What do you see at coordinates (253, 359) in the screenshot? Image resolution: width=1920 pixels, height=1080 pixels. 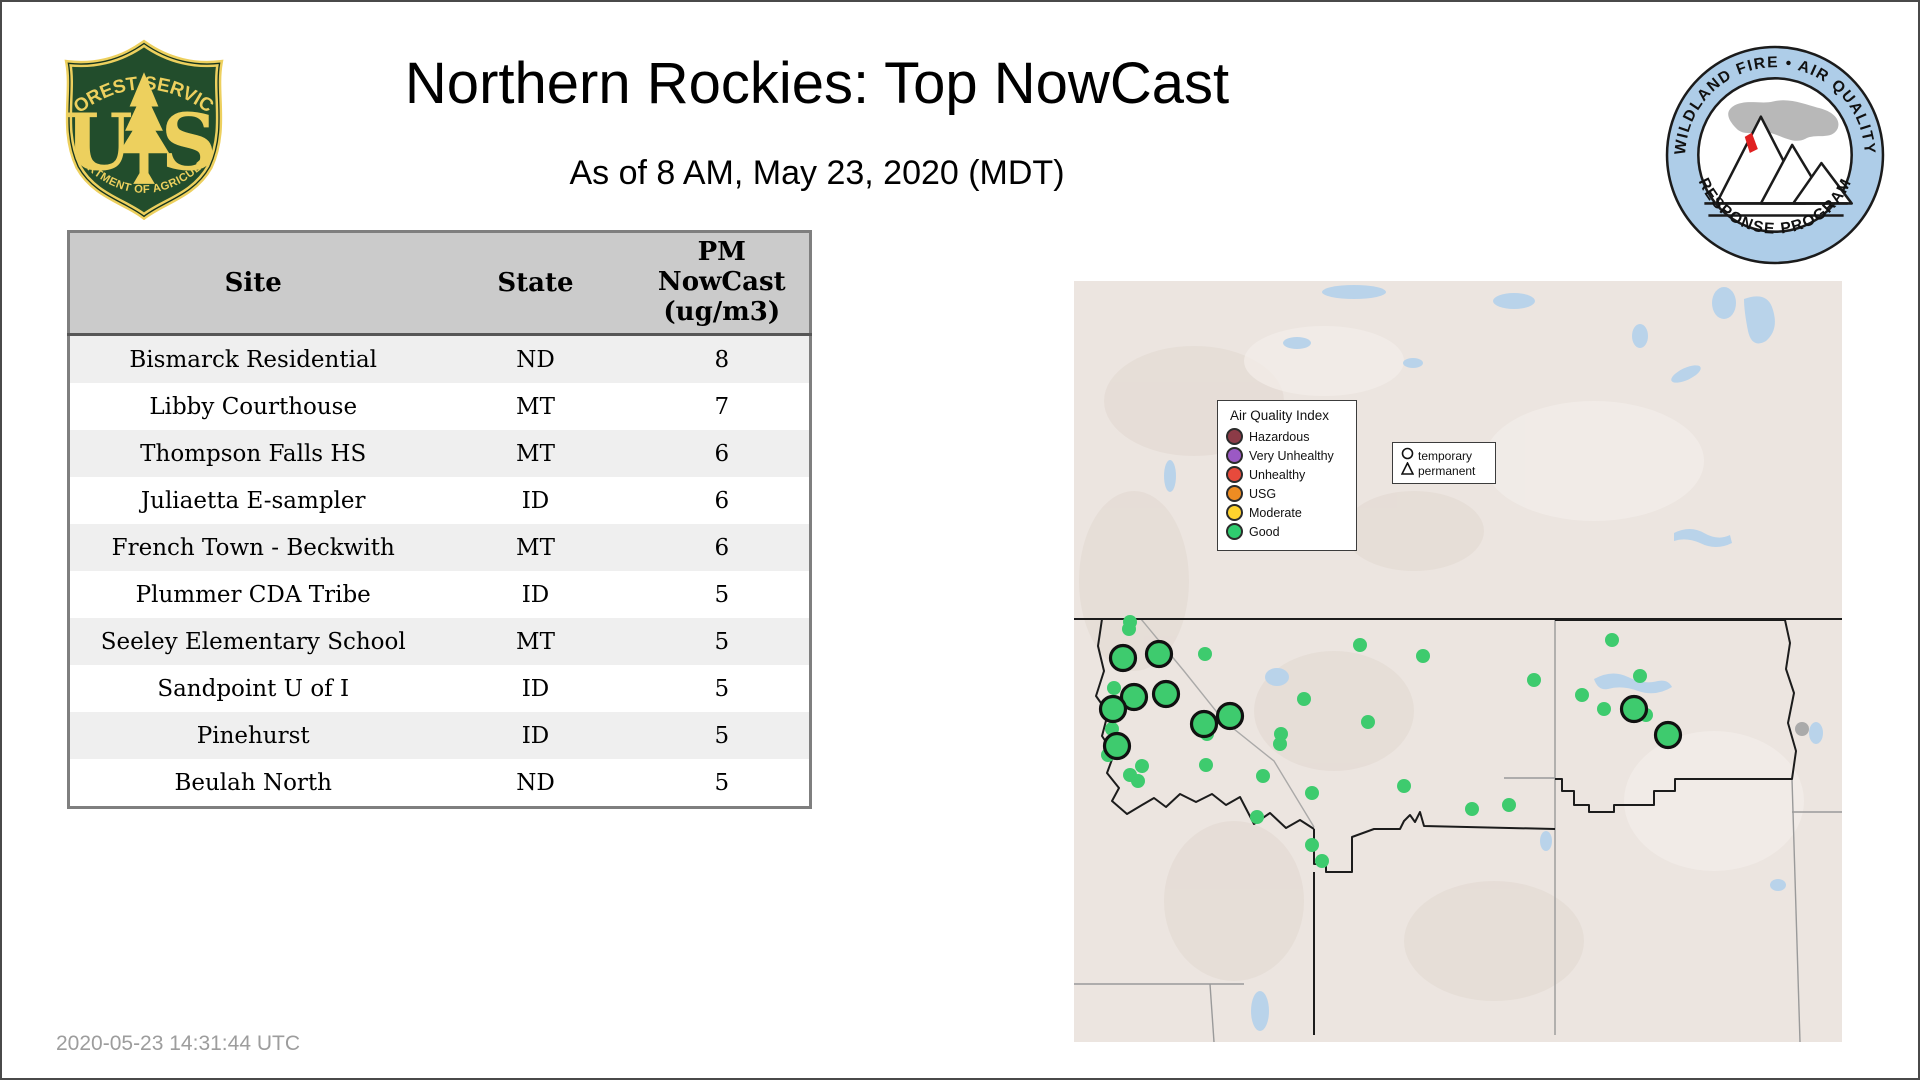 I see `site-cell: Bismarck Residential` at bounding box center [253, 359].